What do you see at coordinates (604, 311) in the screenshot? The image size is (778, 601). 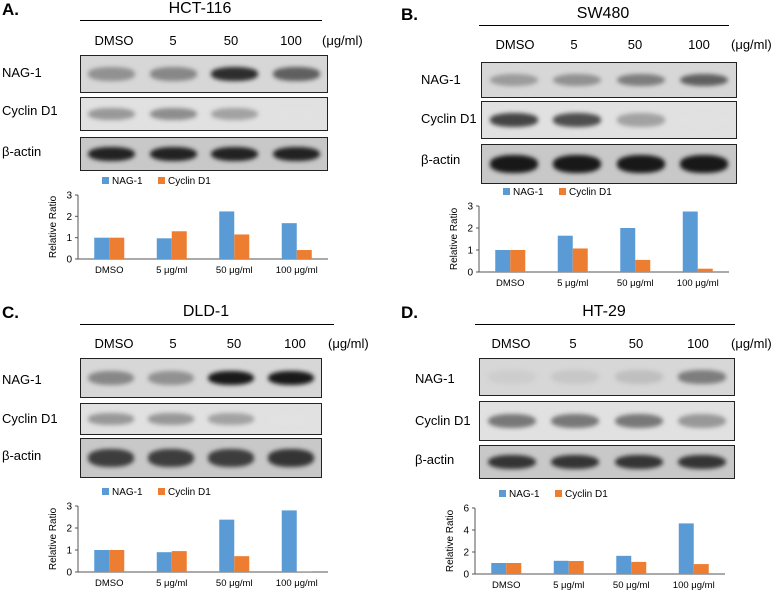 I see `cell-line-title: HT-29` at bounding box center [604, 311].